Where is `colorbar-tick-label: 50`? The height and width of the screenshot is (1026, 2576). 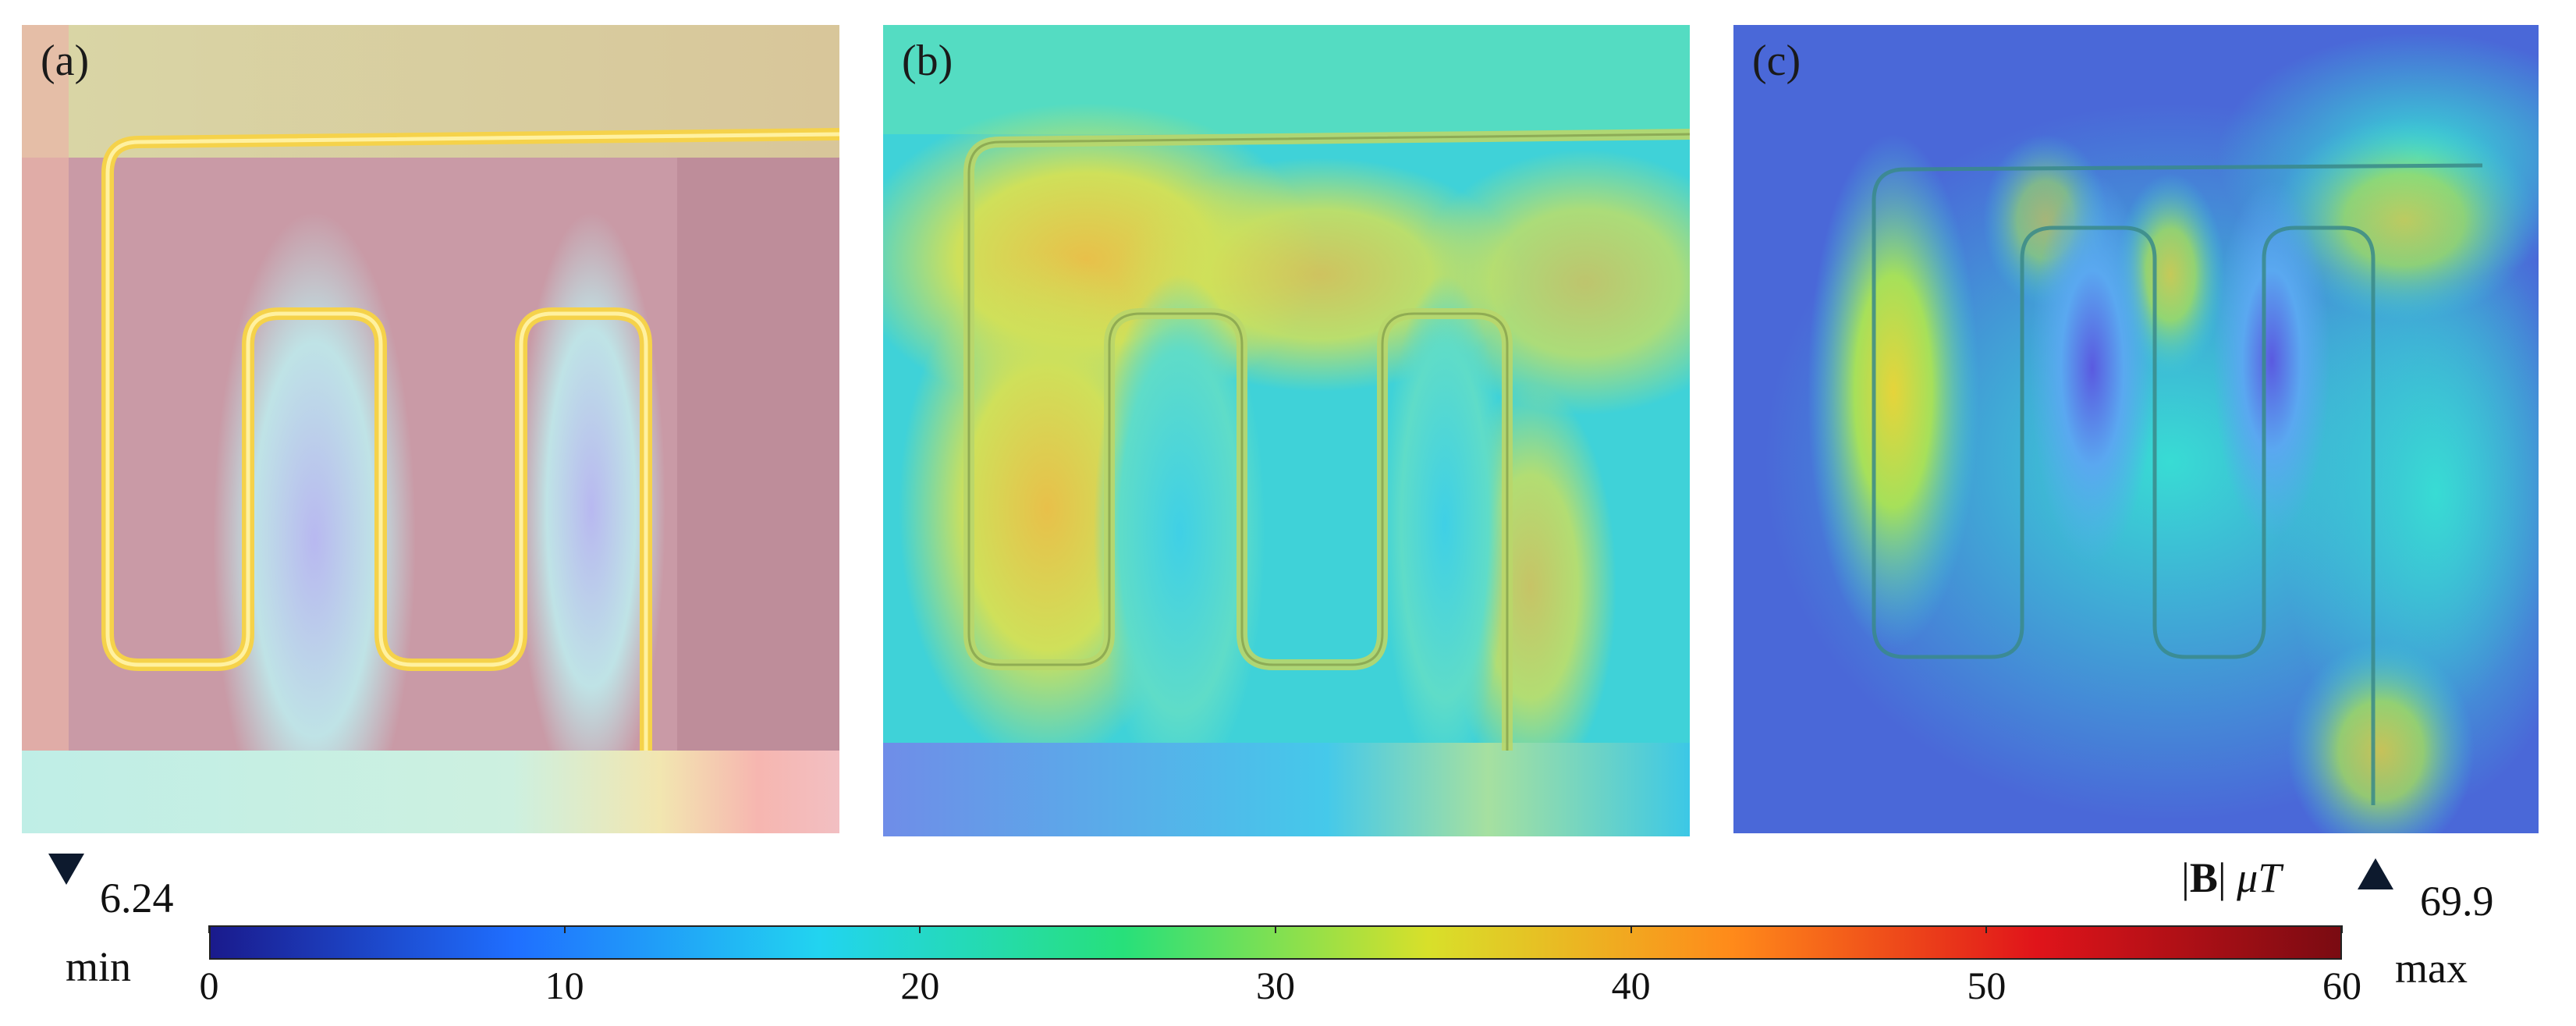
colorbar-tick-label: 50 is located at coordinates (1987, 986).